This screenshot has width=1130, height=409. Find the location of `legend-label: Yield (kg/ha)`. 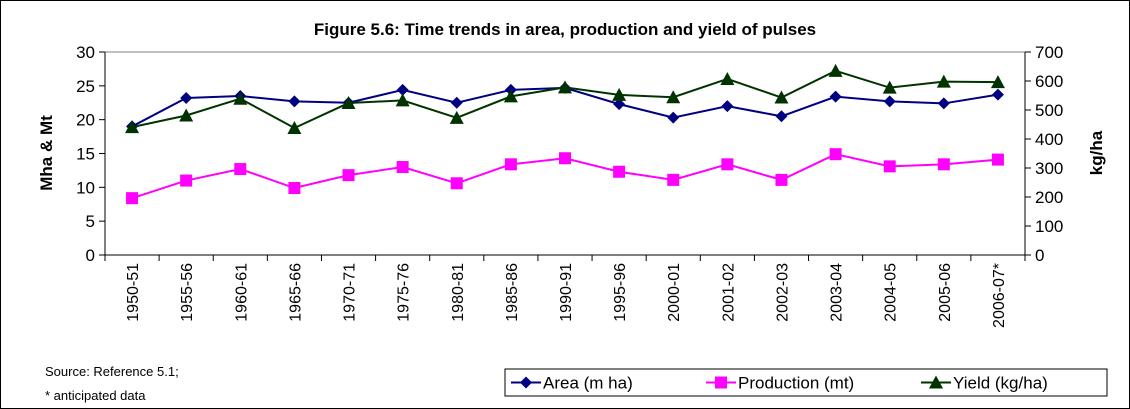

legend-label: Yield (kg/ha) is located at coordinates (1000, 383).